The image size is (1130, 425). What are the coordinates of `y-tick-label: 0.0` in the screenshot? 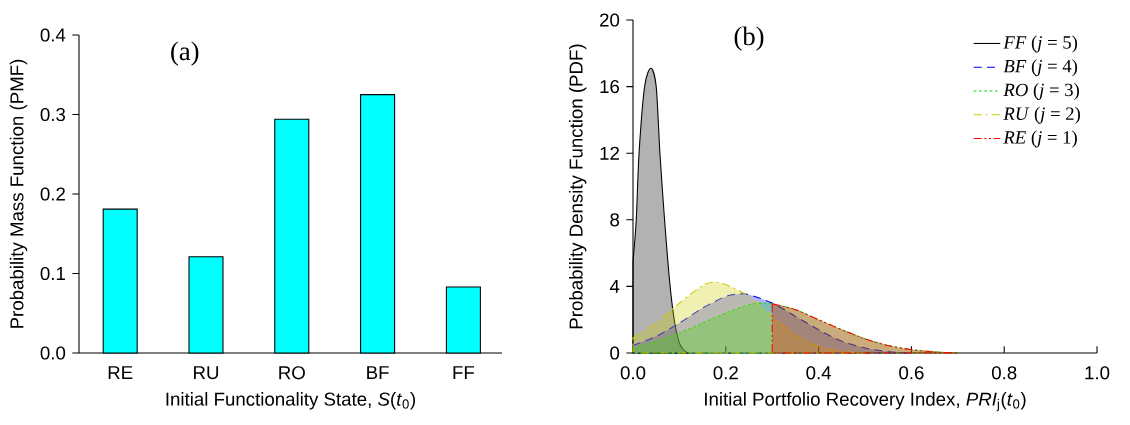 It's located at (53, 353).